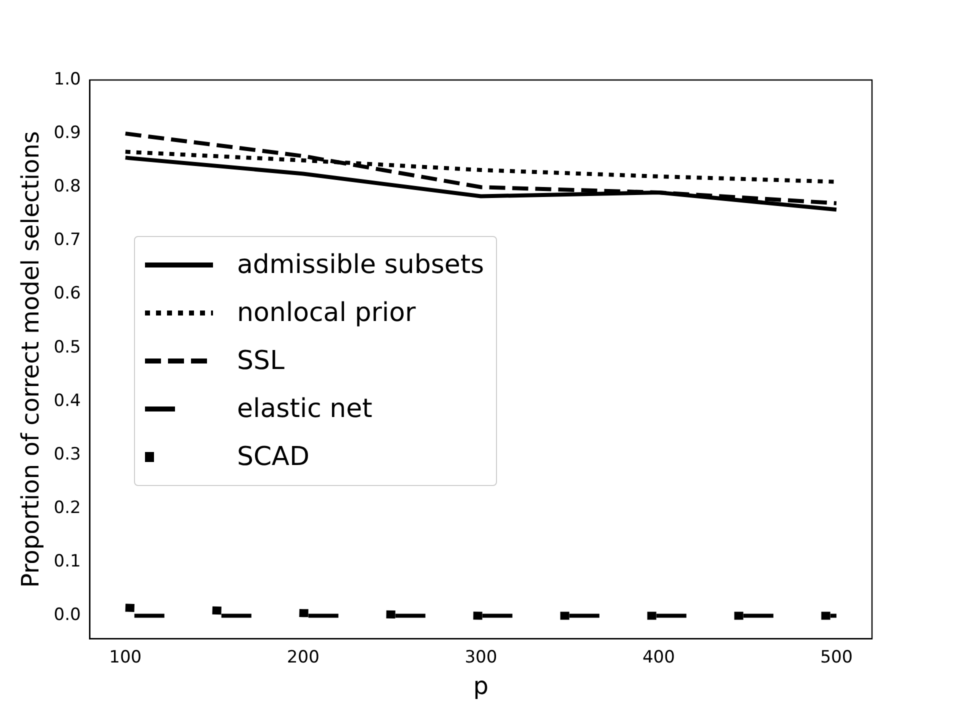  What do you see at coordinates (260, 361) in the screenshot?
I see `legend-label: SSL` at bounding box center [260, 361].